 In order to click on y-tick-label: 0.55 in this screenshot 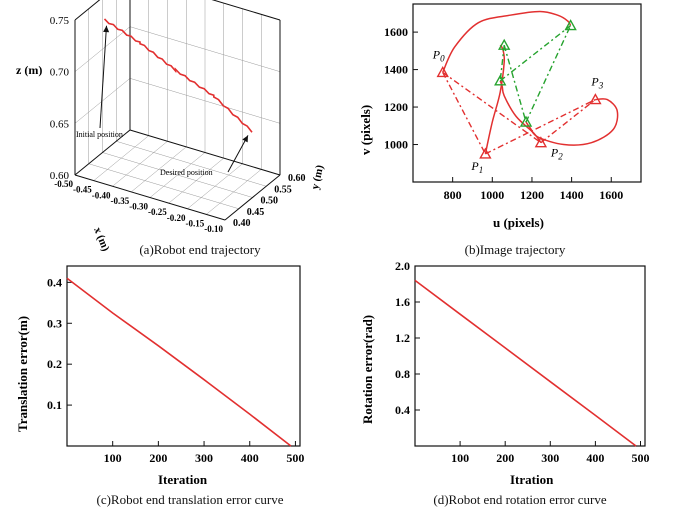, I will do `click(283, 189)`.